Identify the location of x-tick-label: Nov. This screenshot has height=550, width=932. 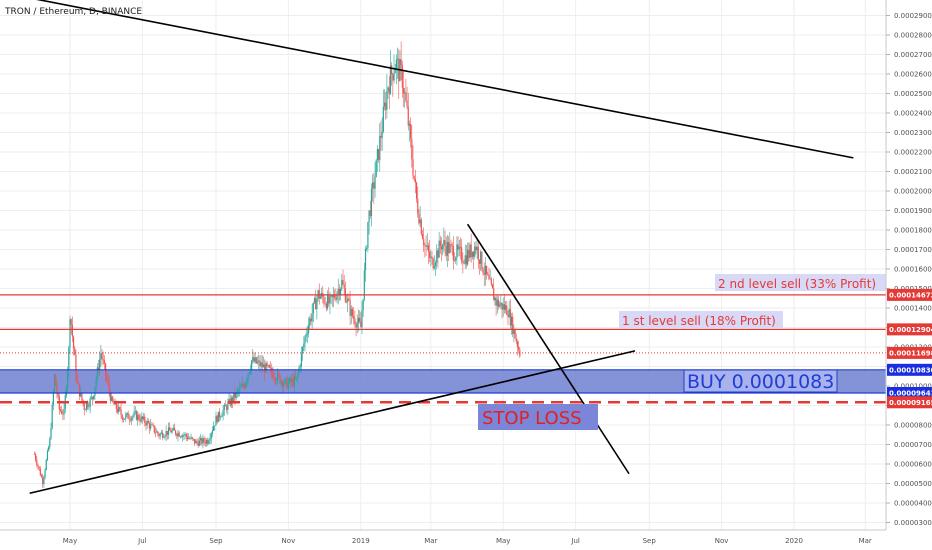
(289, 541).